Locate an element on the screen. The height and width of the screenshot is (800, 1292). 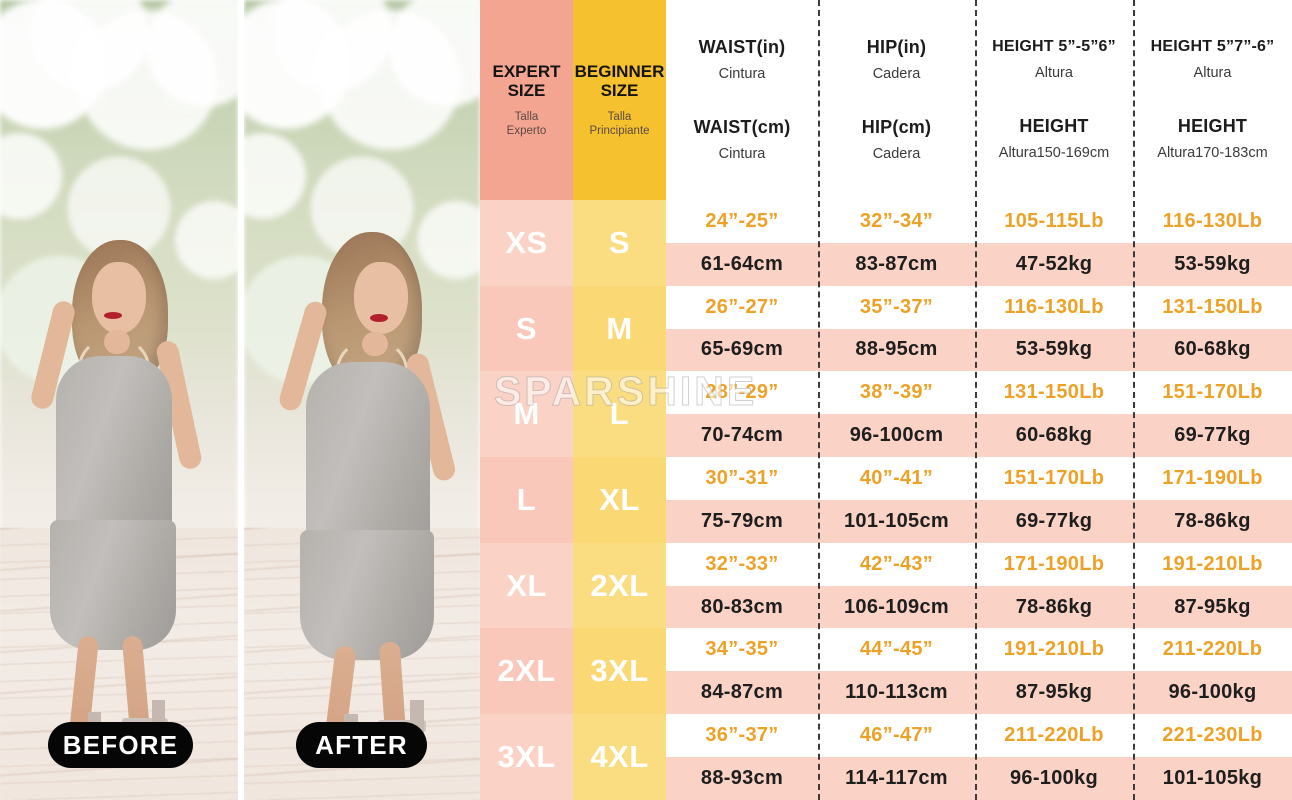
measurement-cell: 151-170Lb 69-77kg is located at coordinates (1054, 500).